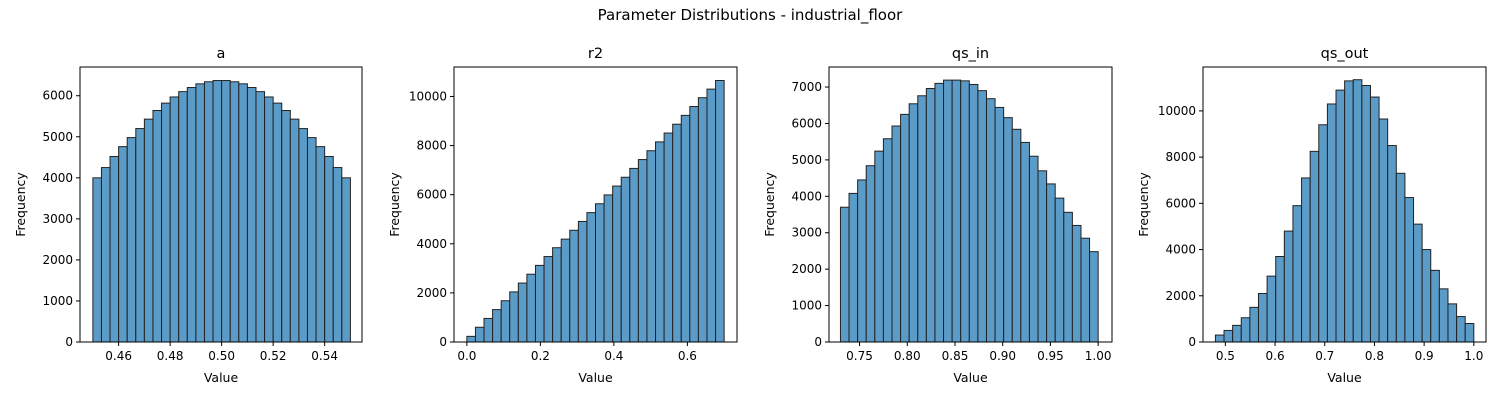  Describe the element at coordinates (970, 54) in the screenshot. I see `subplot-title: qs_in` at that location.